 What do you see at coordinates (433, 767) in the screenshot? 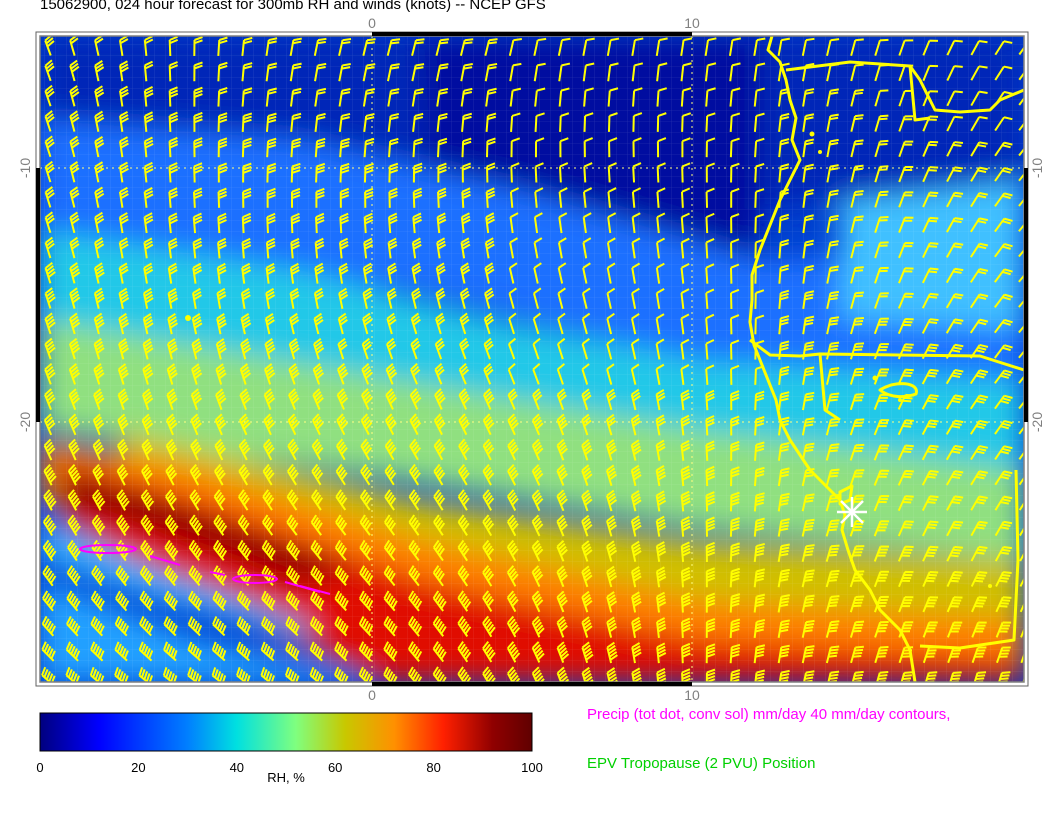
I see `colorbar-tick-label: 80` at bounding box center [433, 767].